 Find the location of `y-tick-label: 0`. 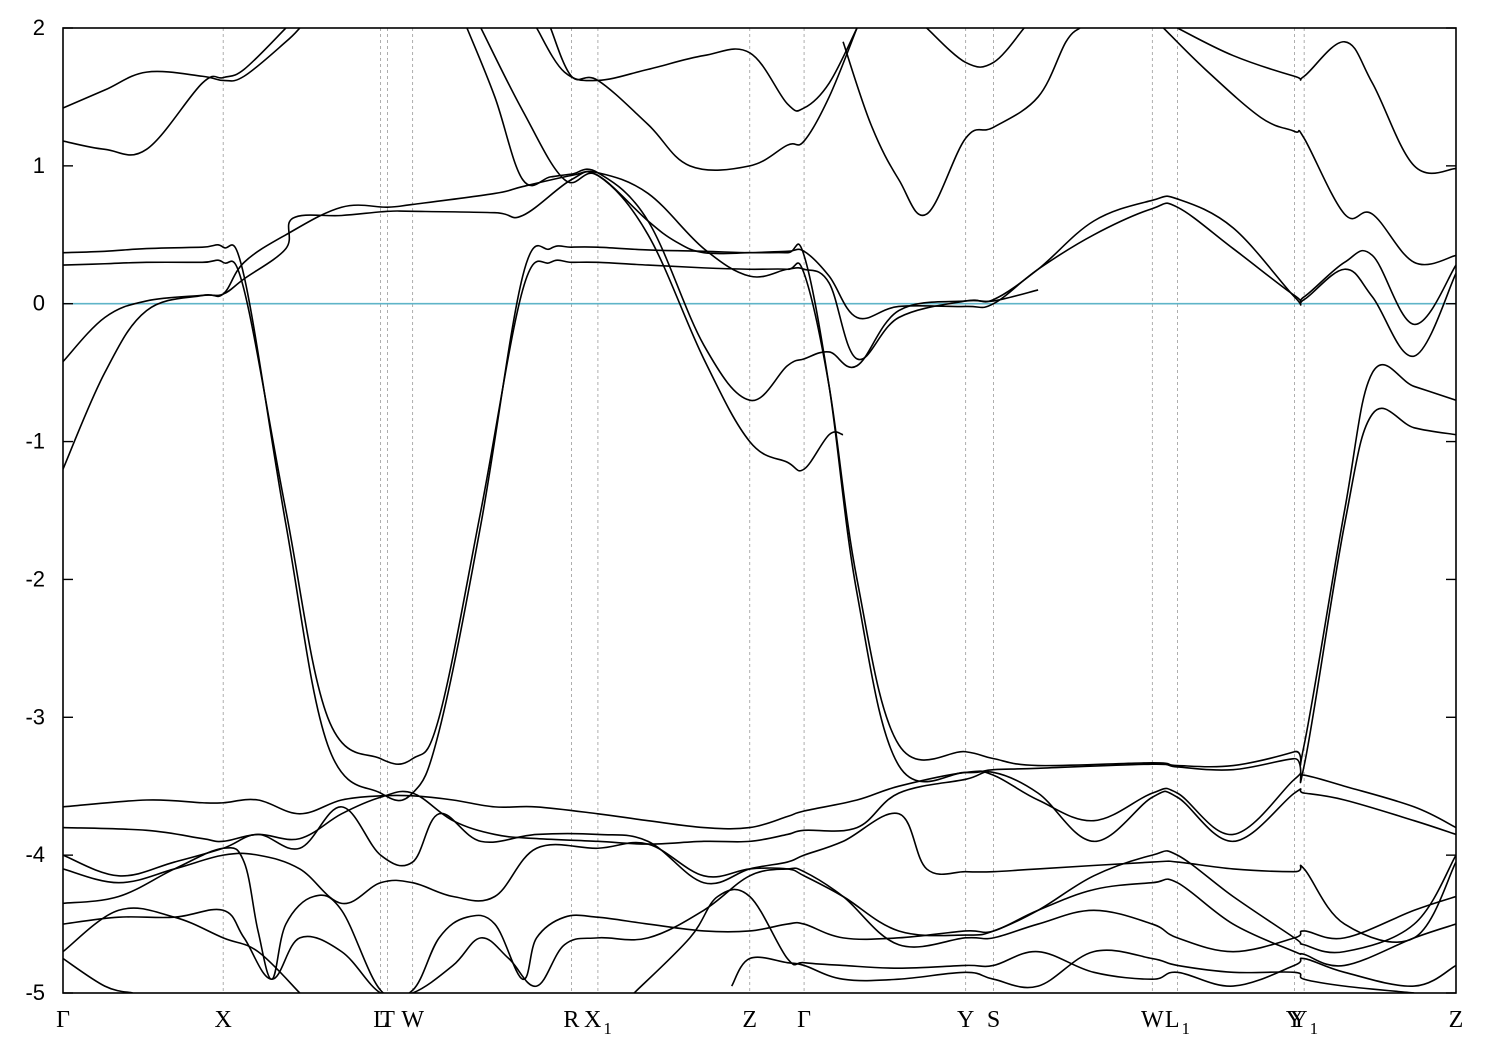

y-tick-label: 0 is located at coordinates (39, 303).